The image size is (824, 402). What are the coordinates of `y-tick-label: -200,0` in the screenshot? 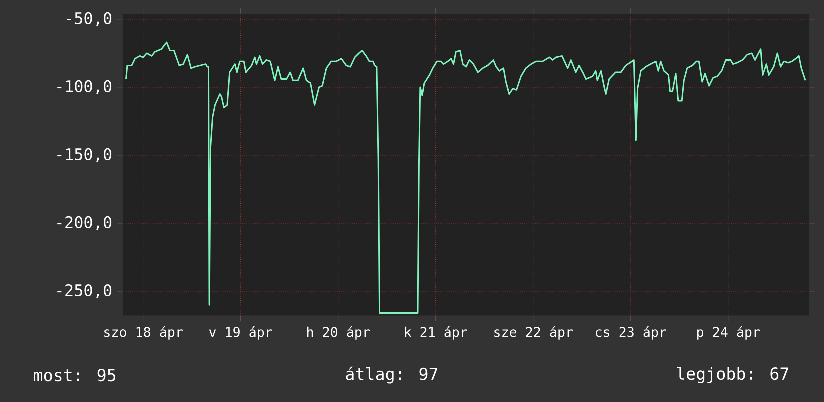 It's located at (85, 223).